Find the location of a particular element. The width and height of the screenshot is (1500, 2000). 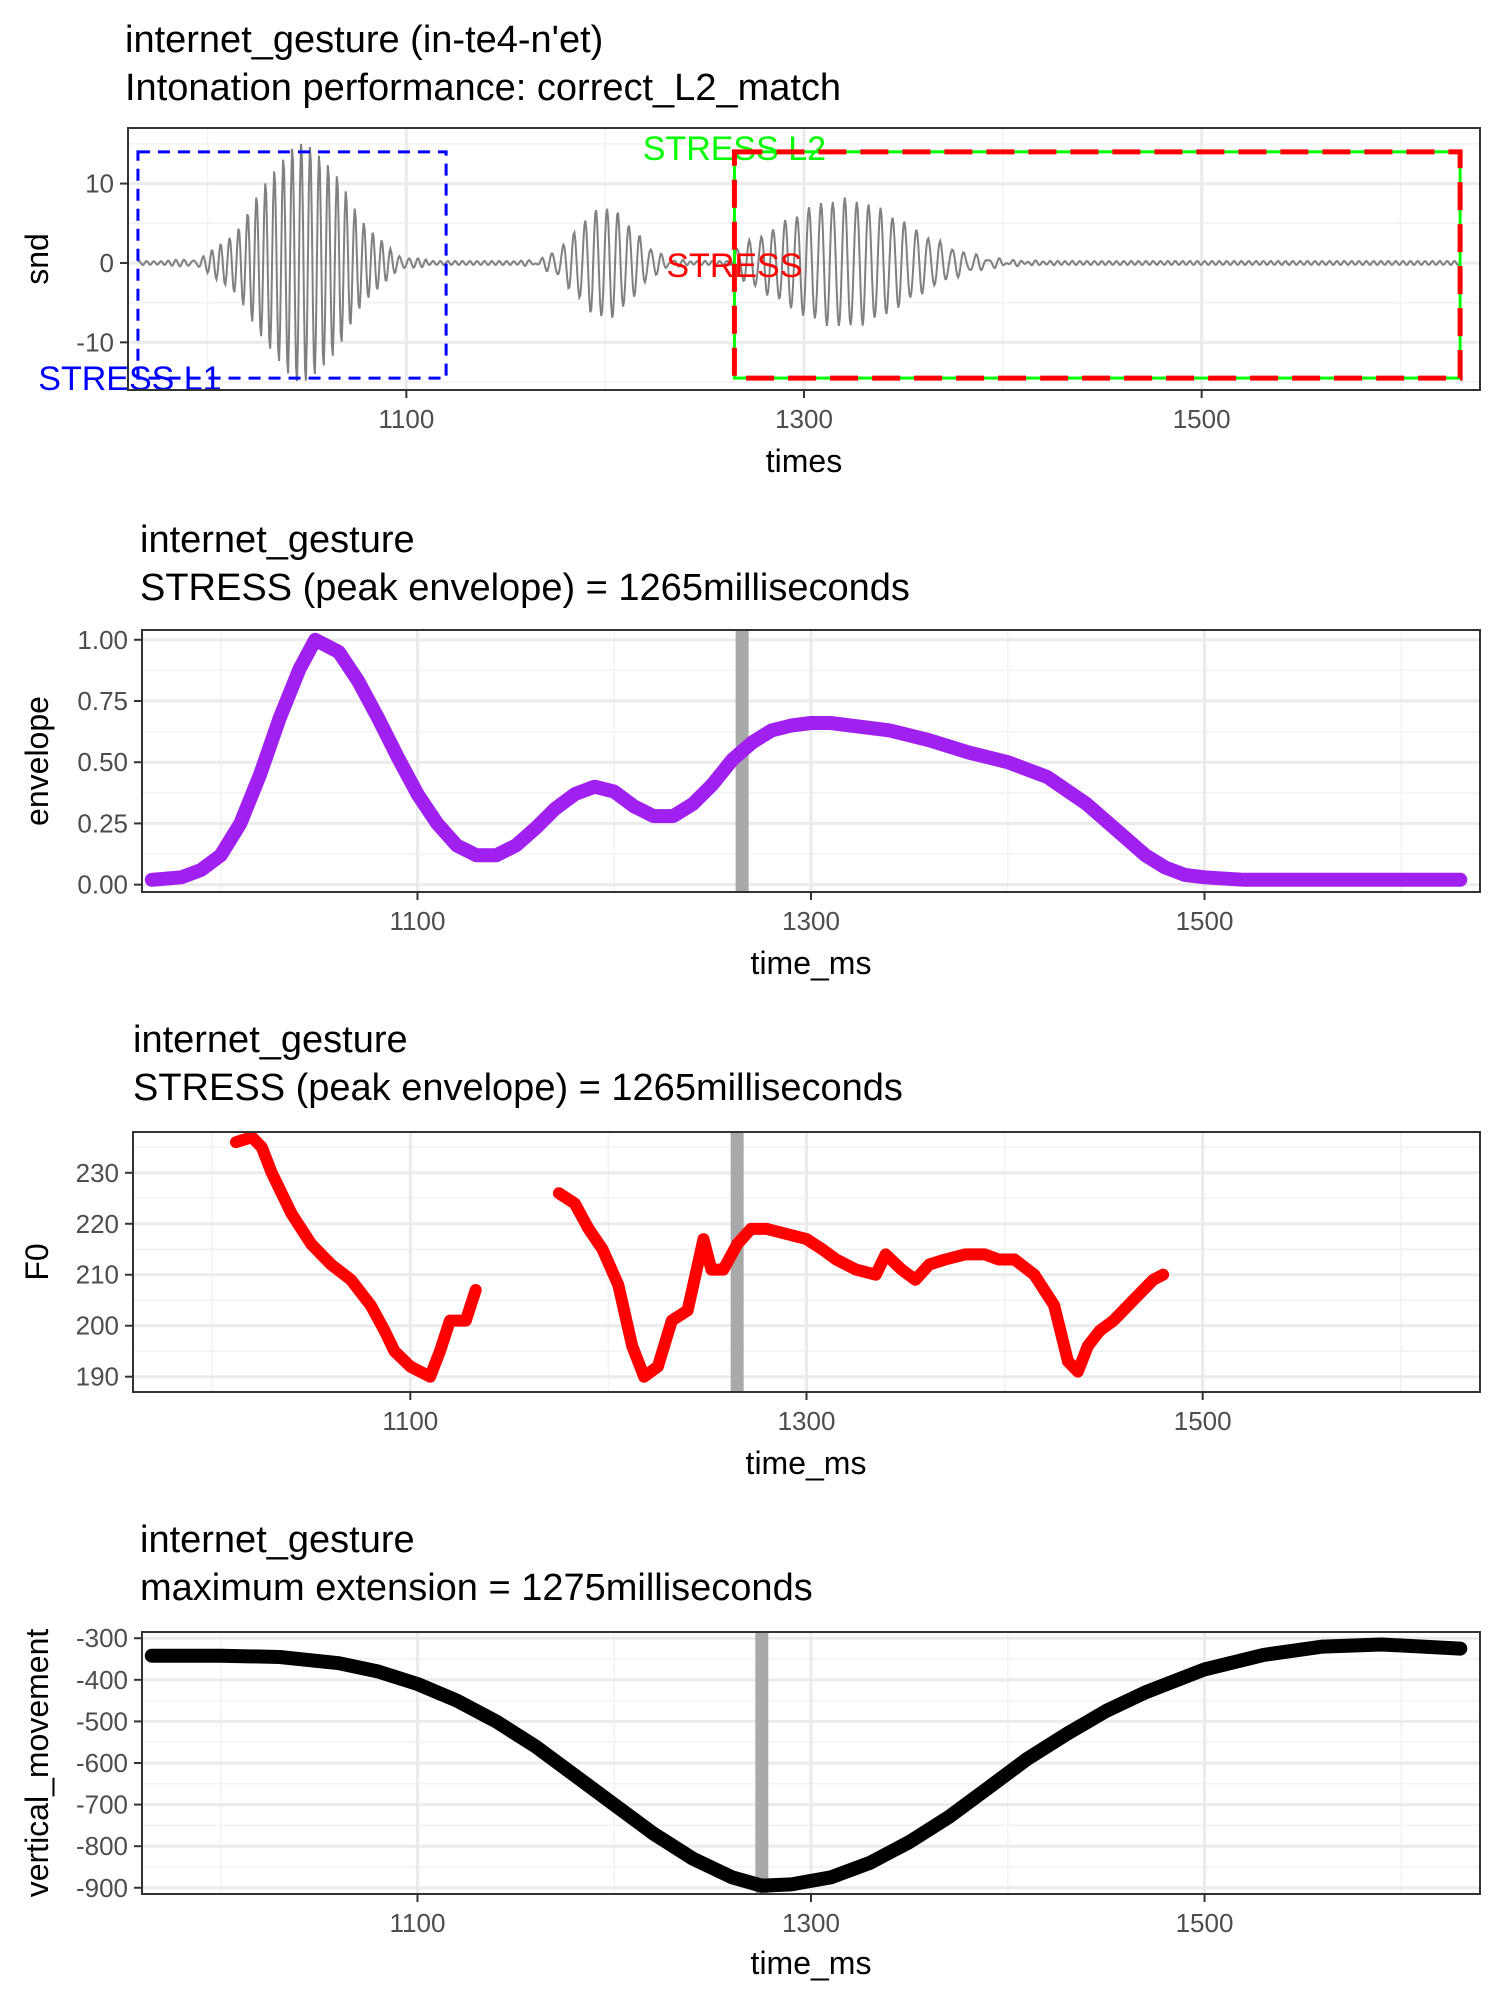

panel-3-title: internet_gesture is located at coordinates (270, 1040).